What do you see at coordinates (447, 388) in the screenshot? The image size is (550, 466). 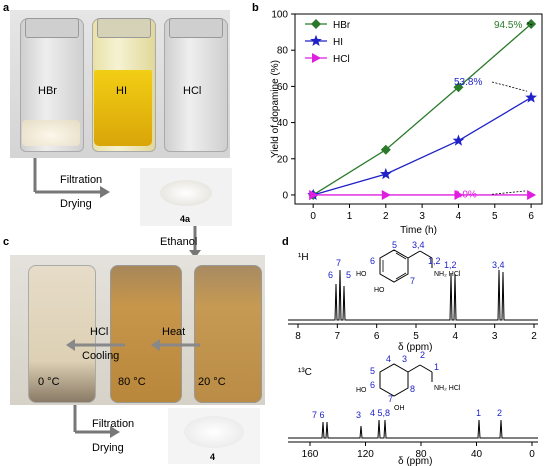 I see `c-struct-nh: NH₂ HCl` at bounding box center [447, 388].